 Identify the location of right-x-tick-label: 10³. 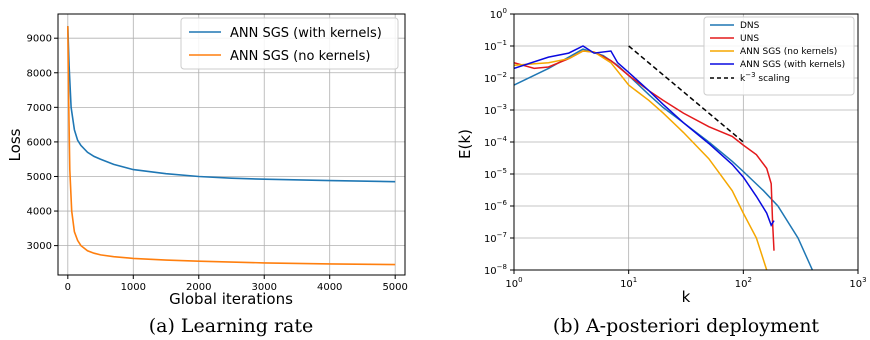
(857, 283).